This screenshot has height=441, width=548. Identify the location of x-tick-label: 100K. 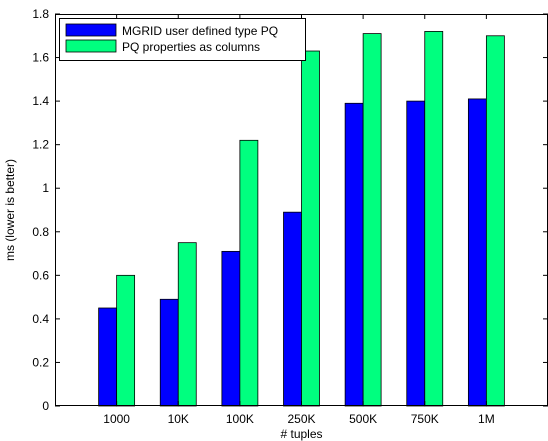
(240, 419).